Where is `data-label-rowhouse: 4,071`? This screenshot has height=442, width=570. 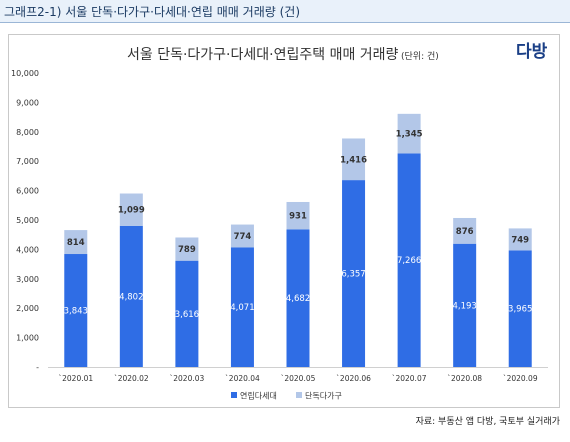
data-label-rowhouse: 4,071 is located at coordinates (242, 308).